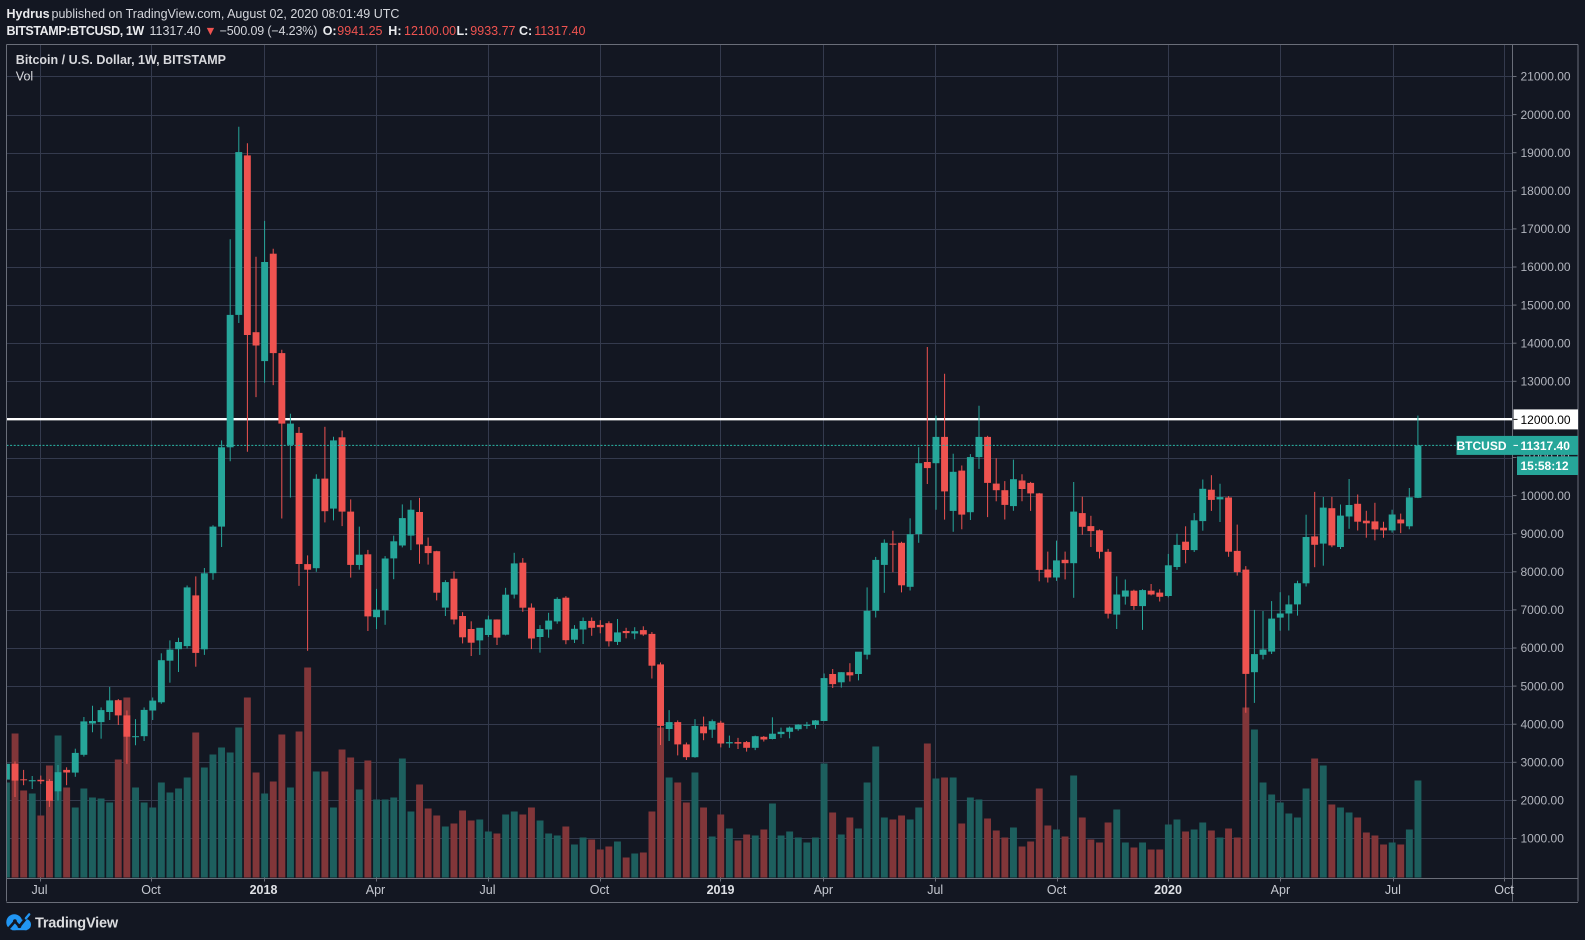 This screenshot has width=1585, height=940. I want to click on svg-text: BITSTAMP:BTCUSD, 1W, so click(76, 31).